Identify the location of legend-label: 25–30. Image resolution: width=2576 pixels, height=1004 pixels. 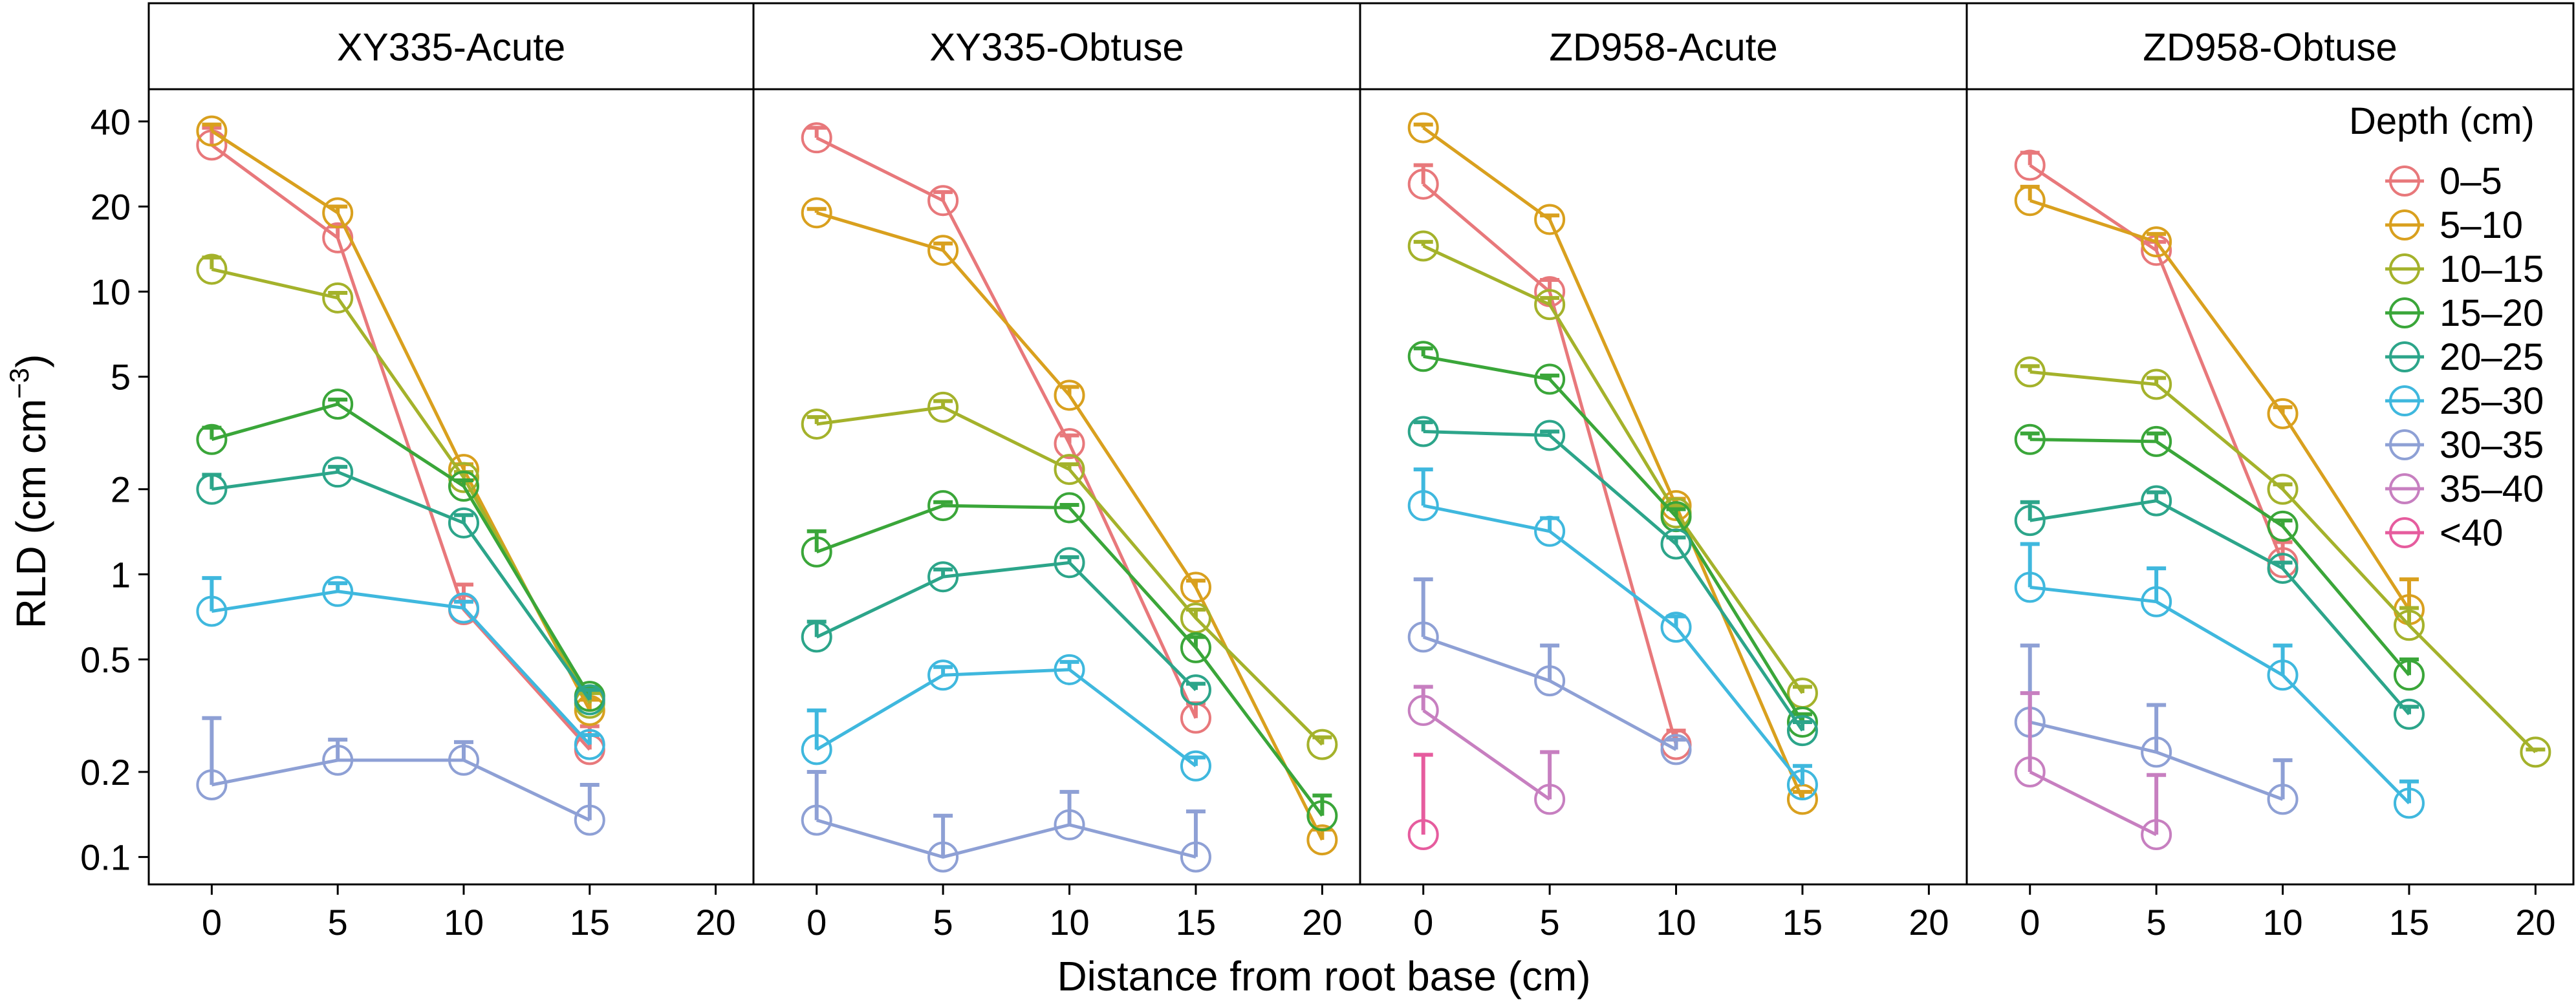
(2492, 401).